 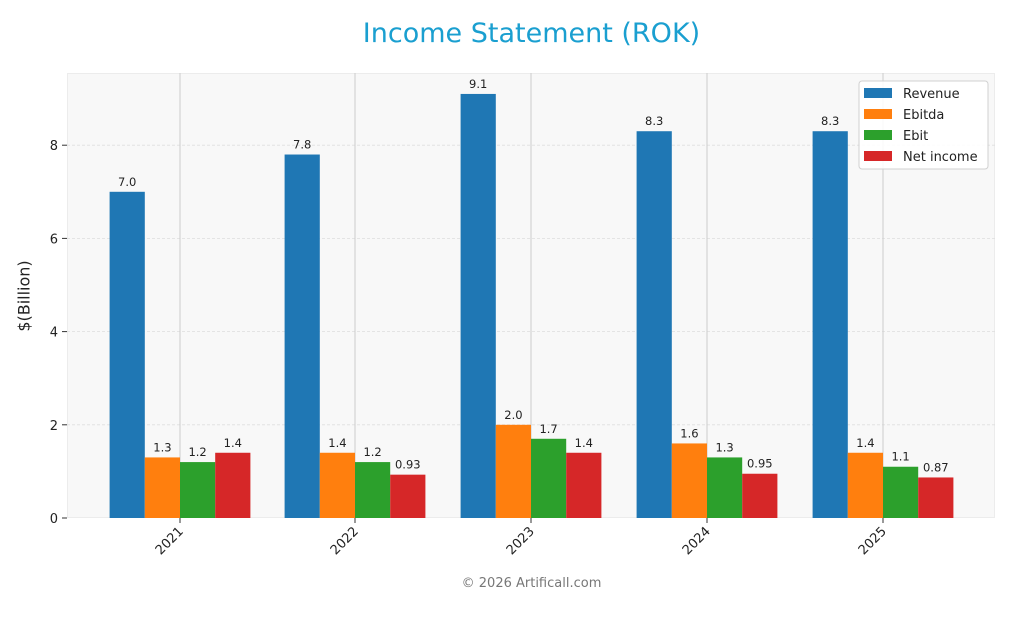 I want to click on bar-value-label: 7.8, so click(x=302, y=145).